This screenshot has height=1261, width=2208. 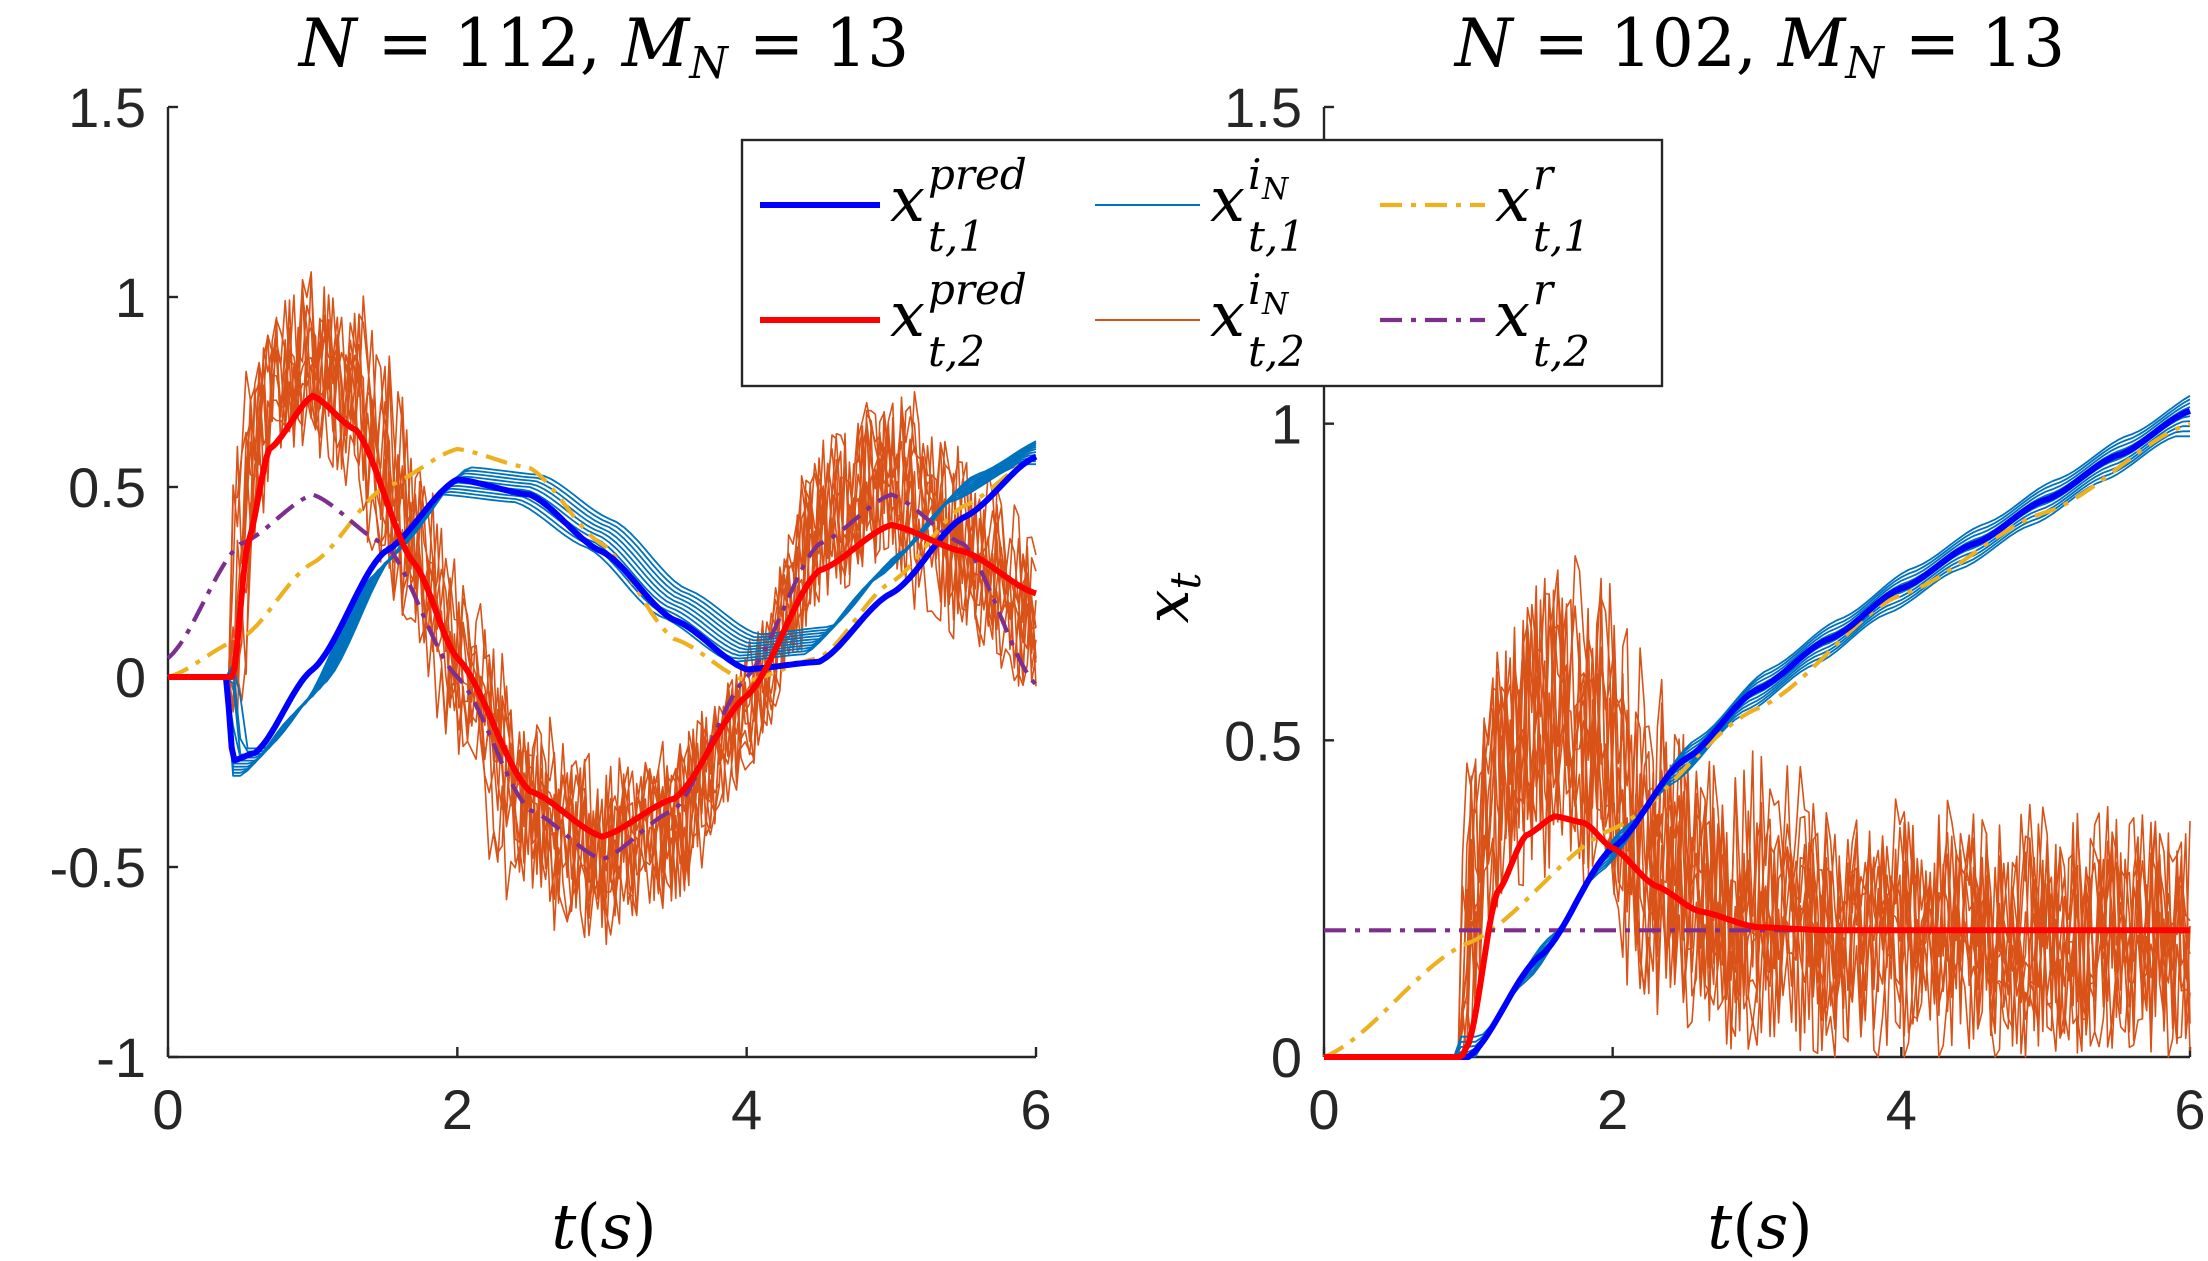 I want to click on left-y-tick-label: 0.5, so click(x=107, y=487).